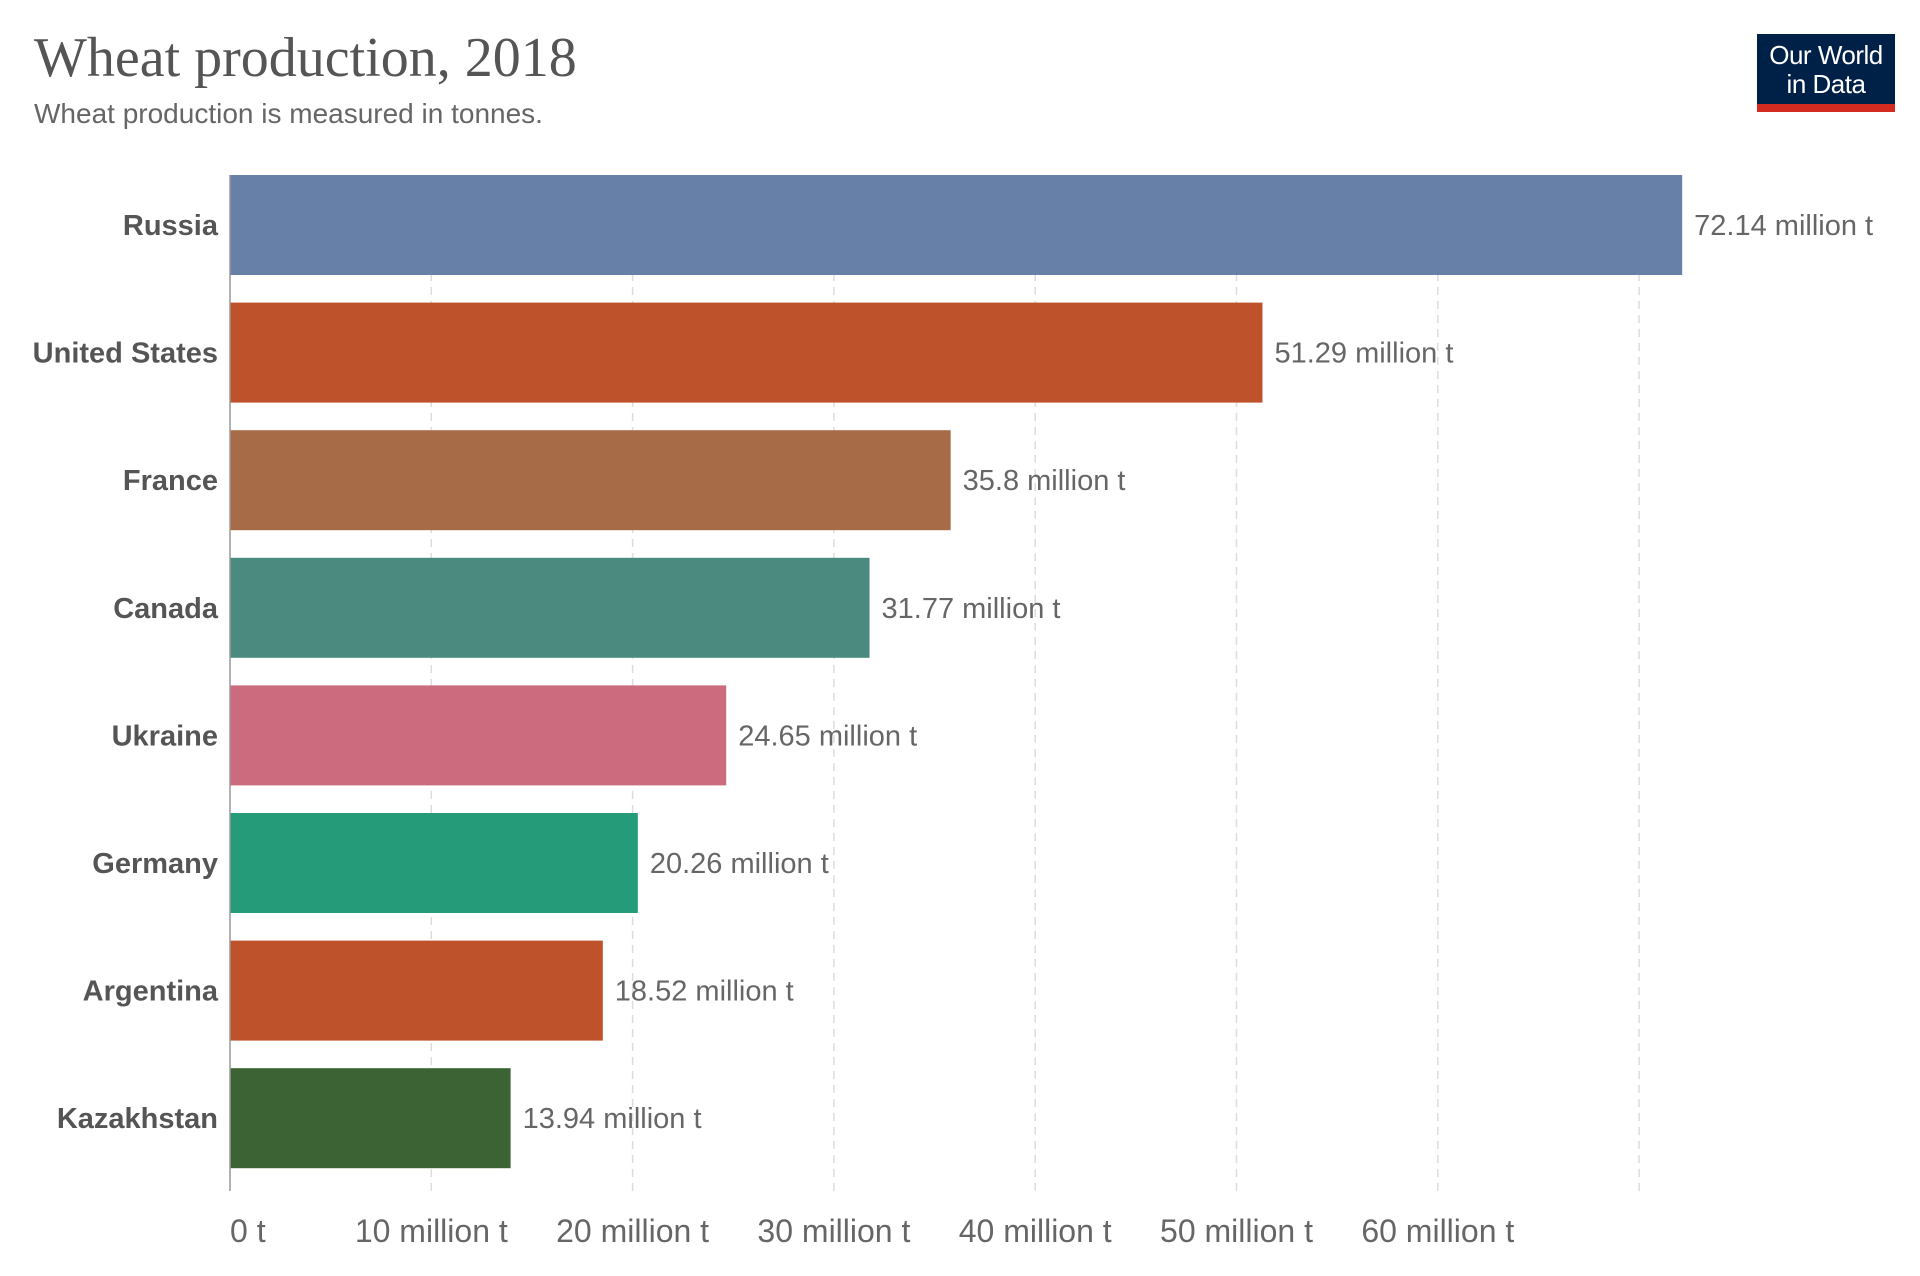 The image size is (1920, 1276). What do you see at coordinates (137, 1119) in the screenshot?
I see `category-label: Kazakhstan` at bounding box center [137, 1119].